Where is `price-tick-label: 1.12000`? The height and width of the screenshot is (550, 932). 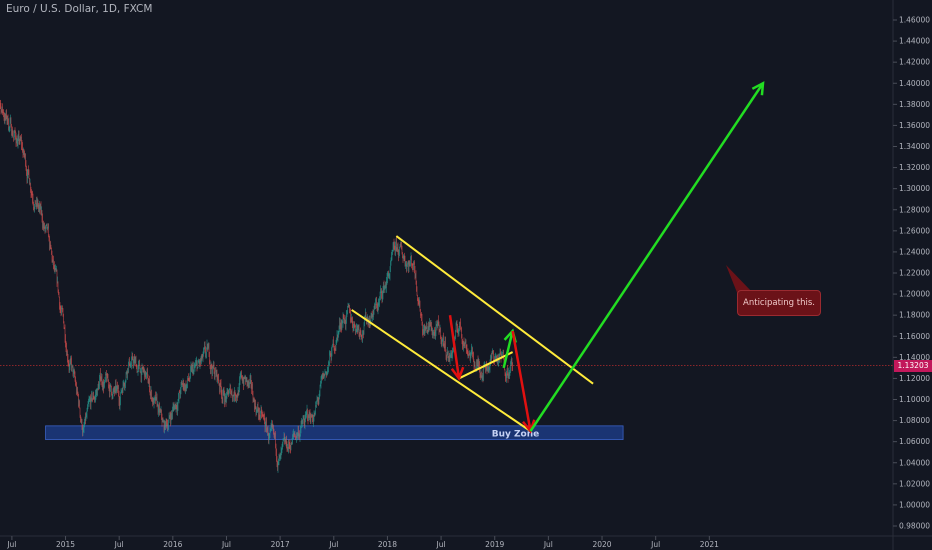 price-tick-label: 1.12000 is located at coordinates (914, 378).